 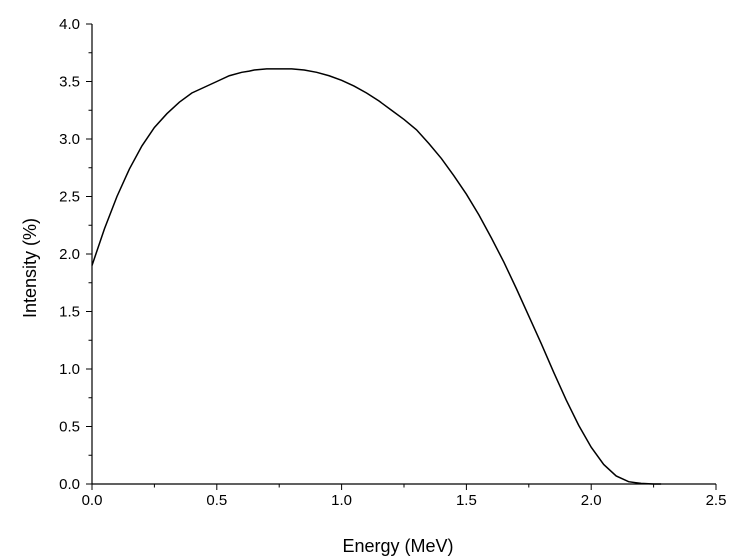 I want to click on y-tick-label: 4.0, so click(x=69, y=24).